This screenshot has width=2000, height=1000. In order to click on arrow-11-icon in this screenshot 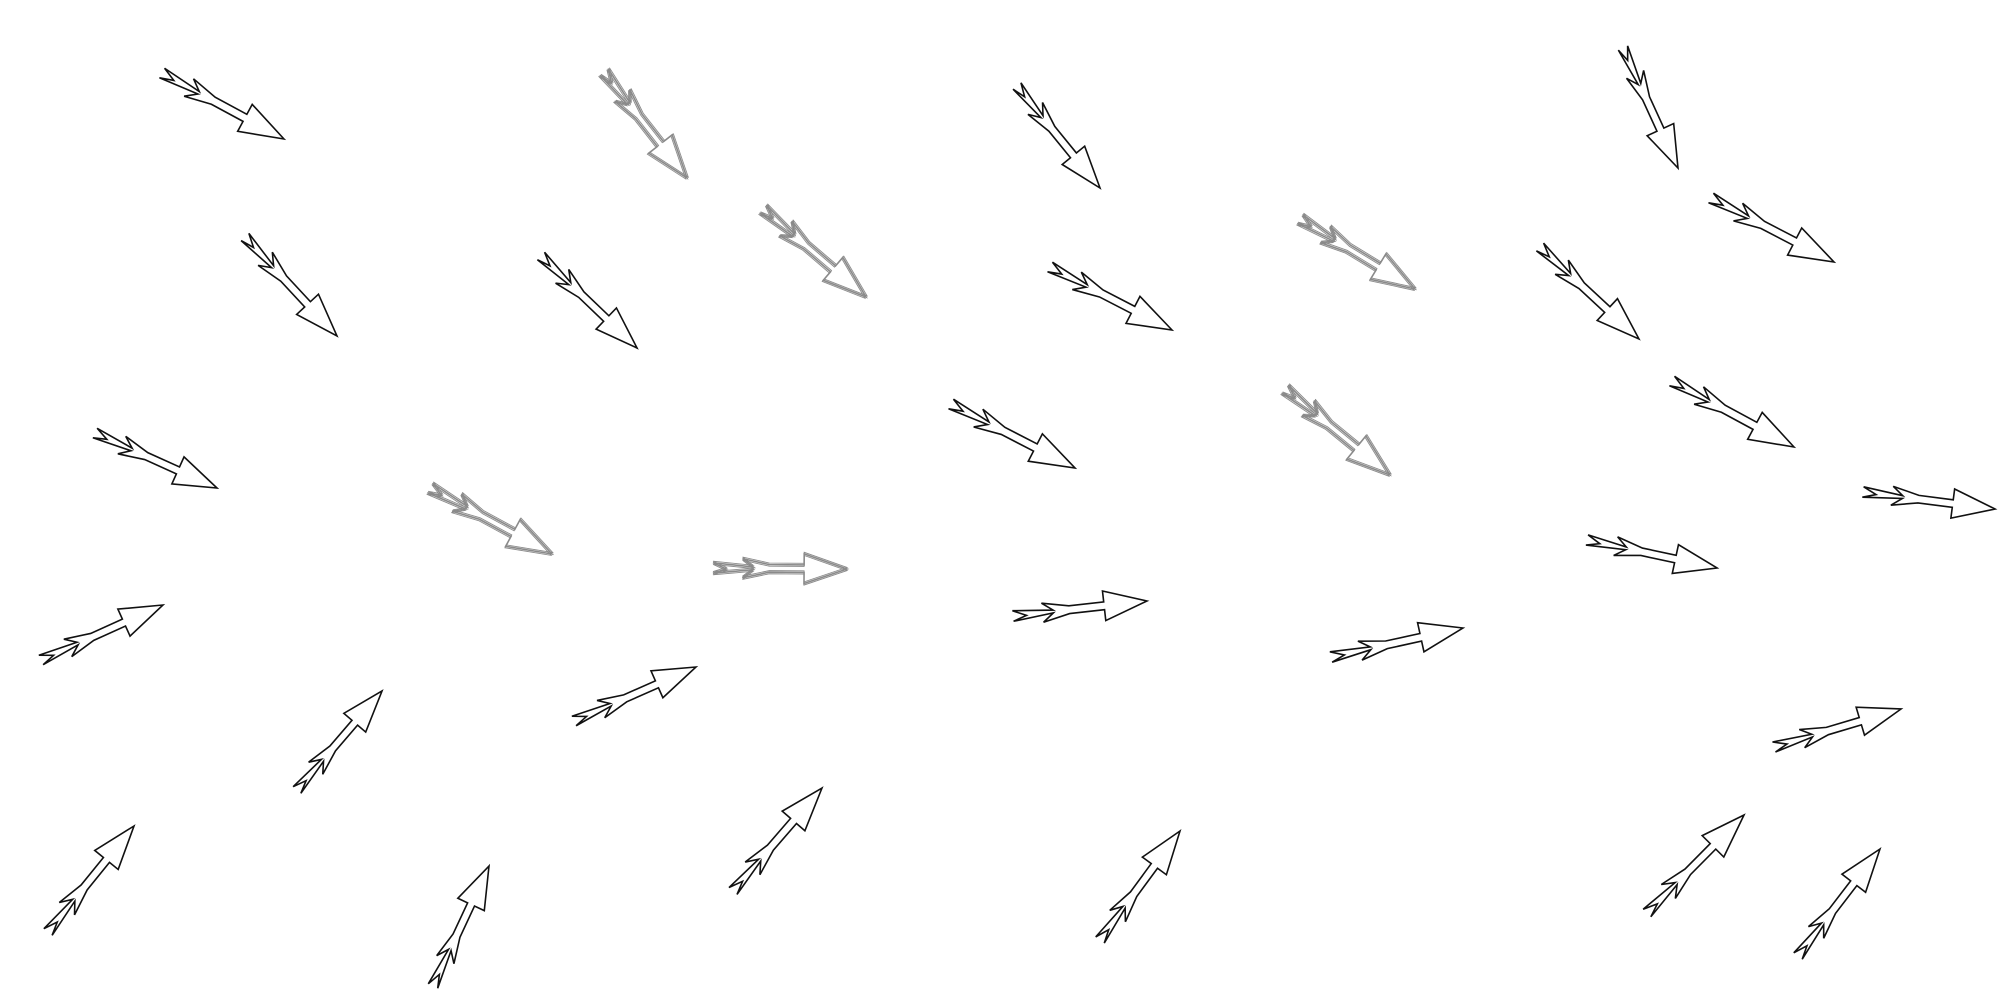, I will do `click(1588, 291)`.